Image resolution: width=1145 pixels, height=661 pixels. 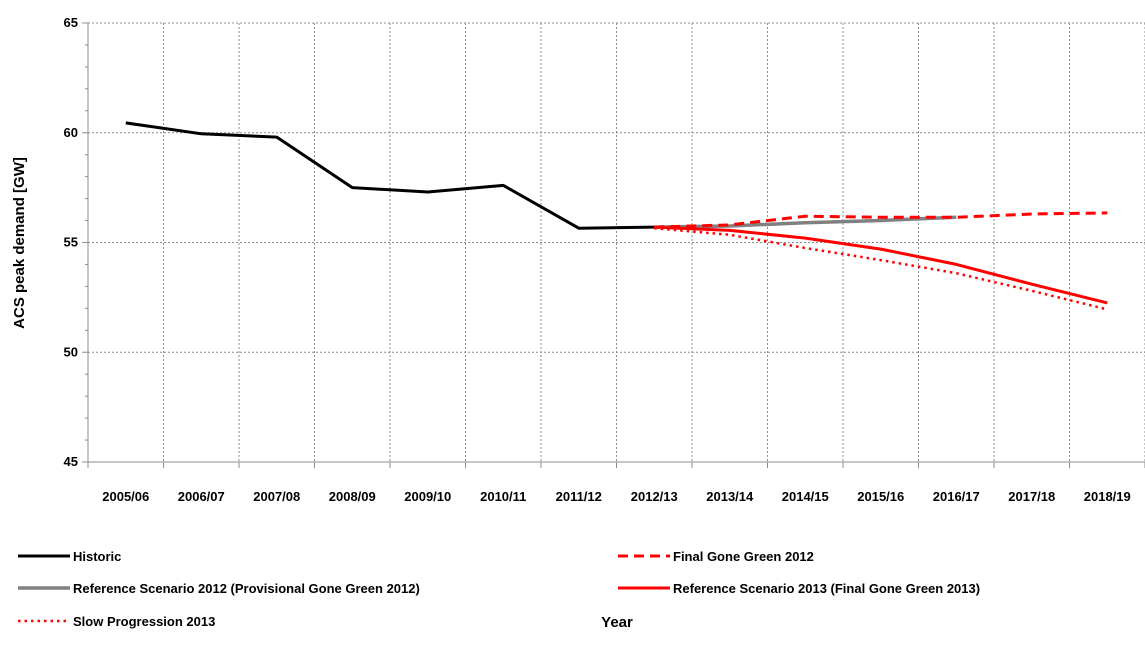 I want to click on legend-label: Historic, so click(x=97, y=556).